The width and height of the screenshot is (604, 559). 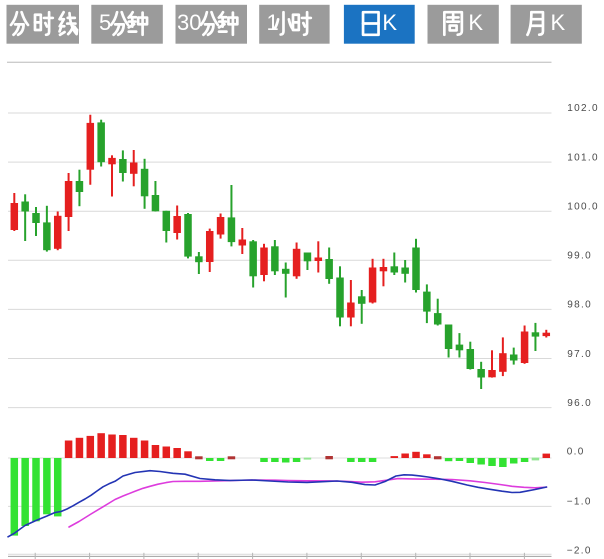 What do you see at coordinates (105, 22) in the screenshot?
I see `svg-text: 5` at bounding box center [105, 22].